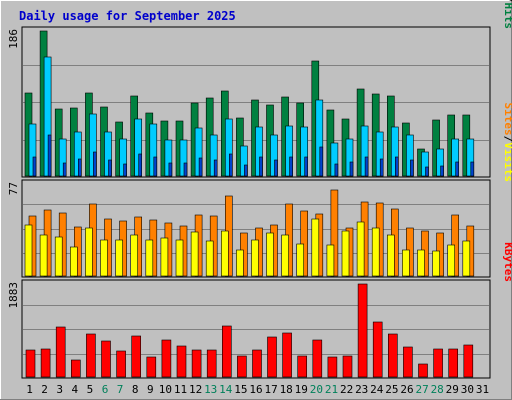 The width and height of the screenshot is (512, 400). What do you see at coordinates (90, 389) in the screenshot?
I see `day-label: 5` at bounding box center [90, 389].